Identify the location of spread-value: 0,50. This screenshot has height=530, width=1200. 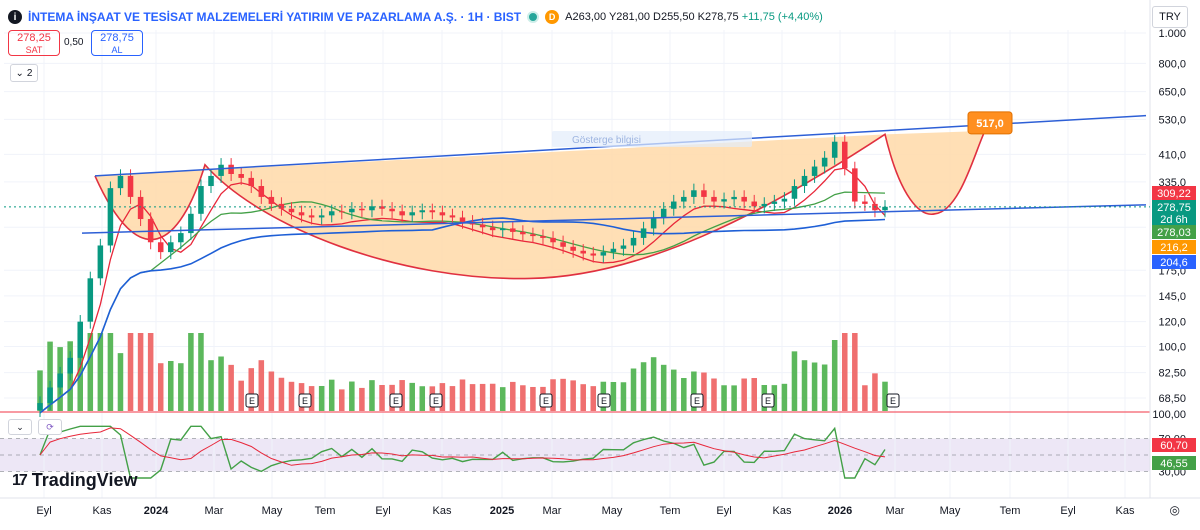
(74, 42).